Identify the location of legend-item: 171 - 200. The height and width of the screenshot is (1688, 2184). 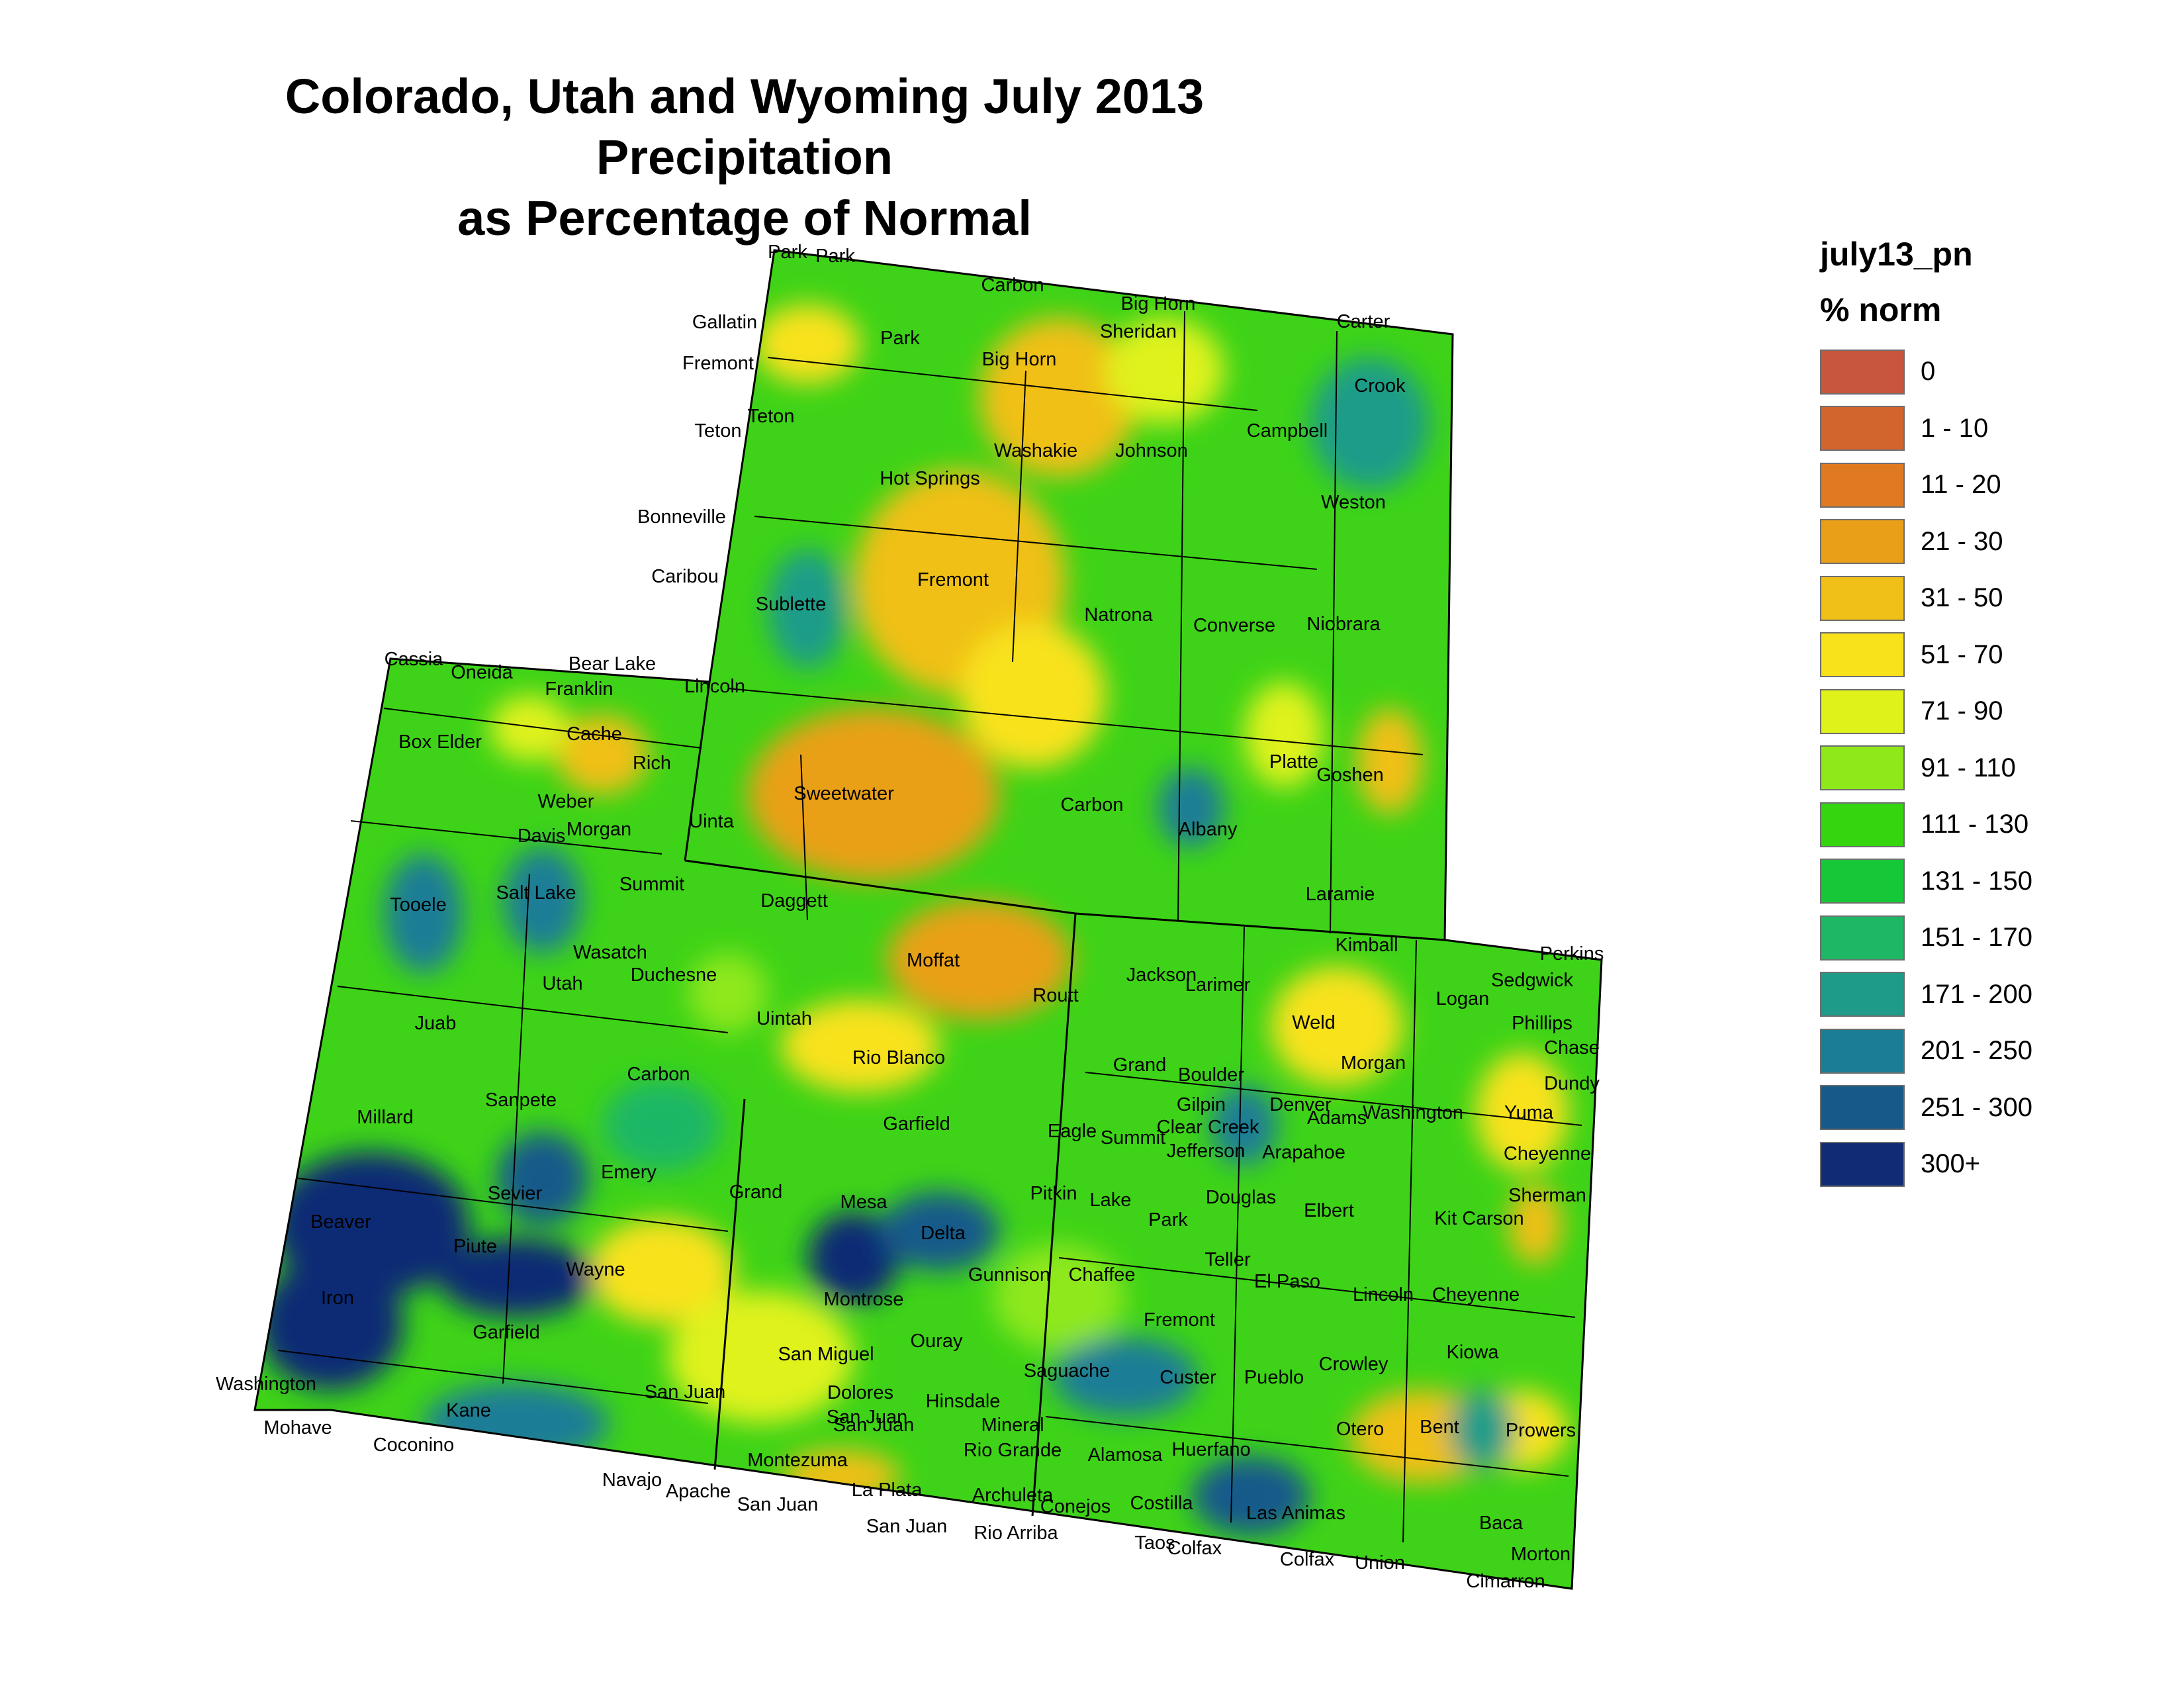
(1959, 994).